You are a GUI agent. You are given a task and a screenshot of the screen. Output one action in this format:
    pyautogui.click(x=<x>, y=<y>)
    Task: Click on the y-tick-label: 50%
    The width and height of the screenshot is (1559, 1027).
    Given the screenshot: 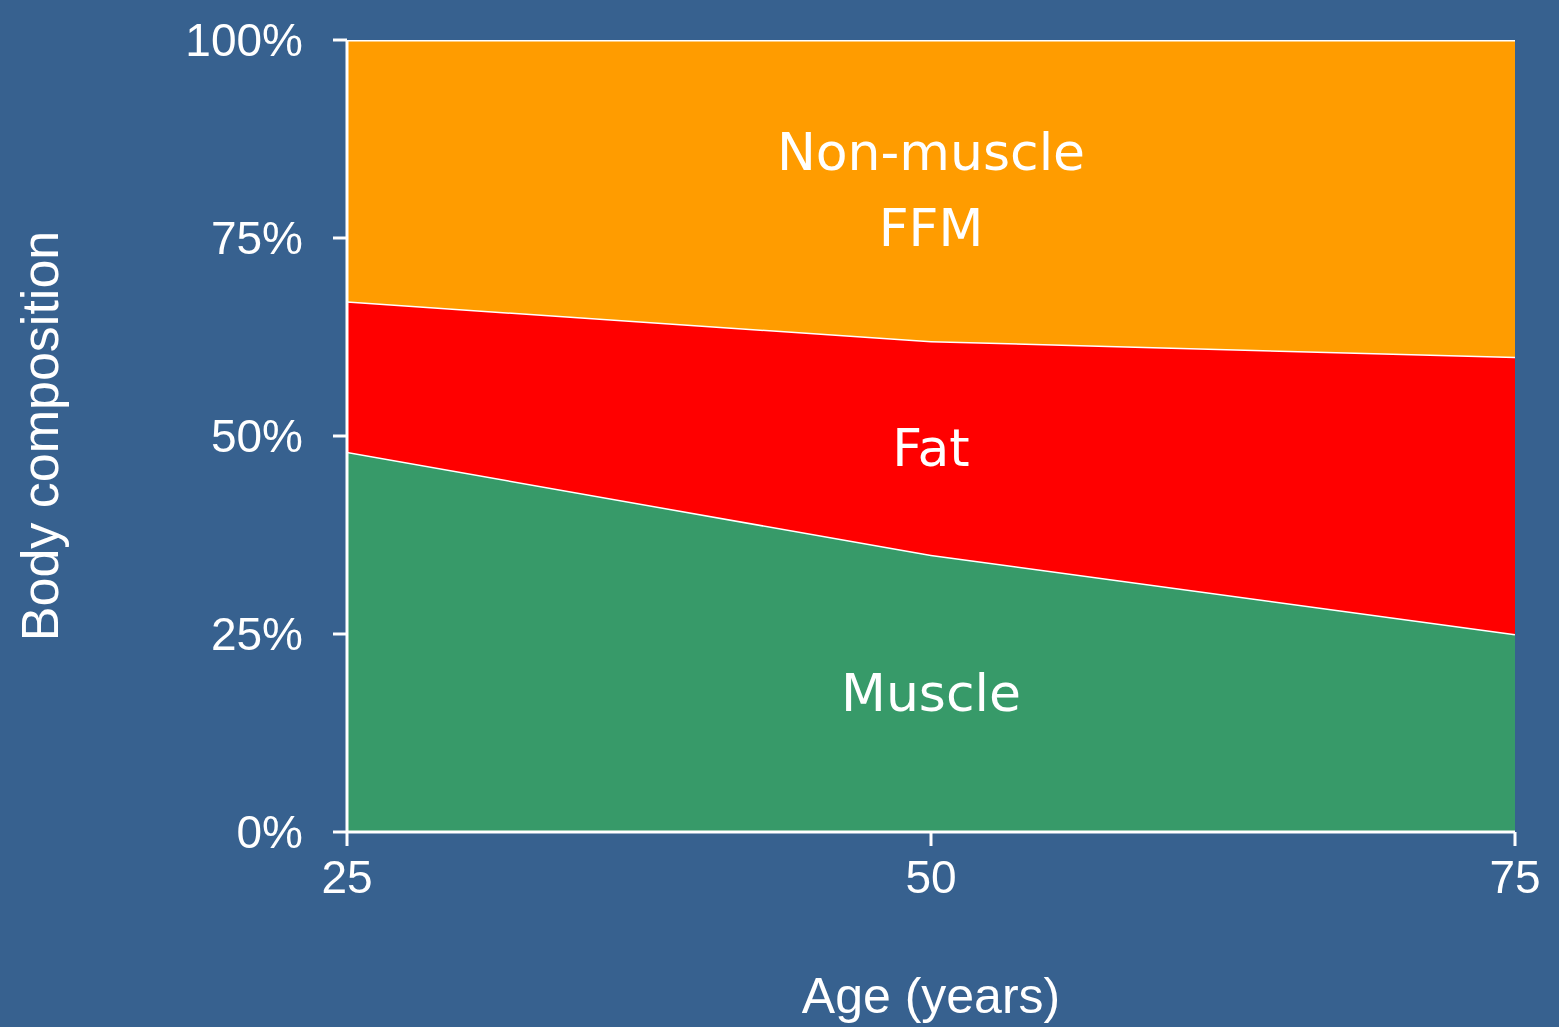 What is the action you would take?
    pyautogui.click(x=256, y=436)
    